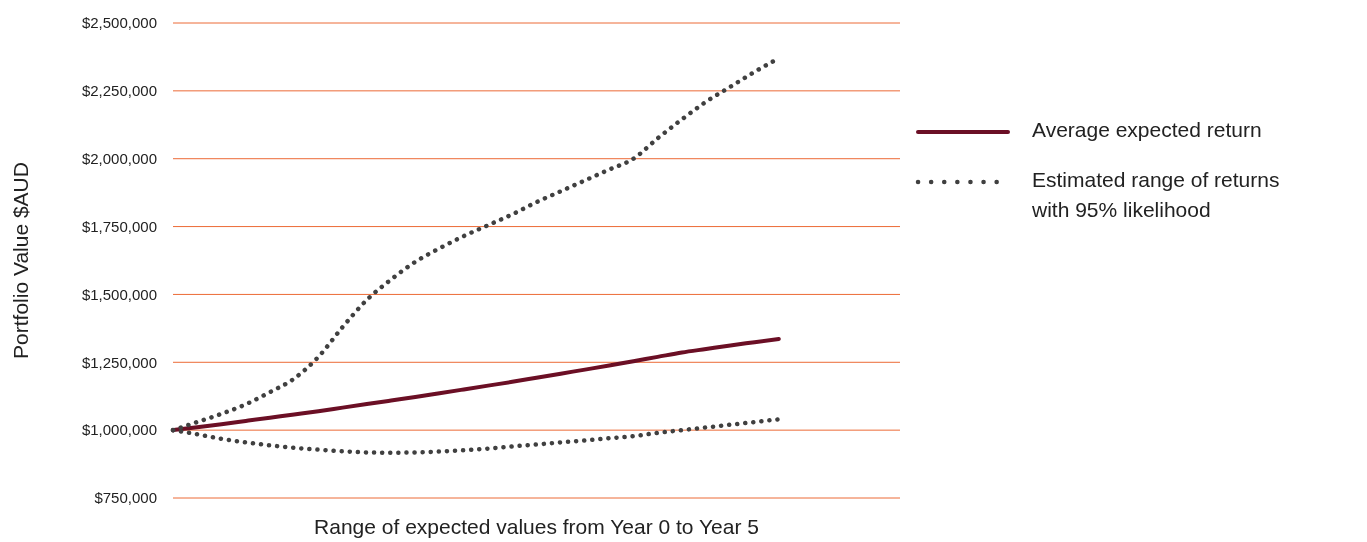 Image resolution: width=1367 pixels, height=542 pixels. I want to click on y-tick-label: $2,000,000, so click(119, 158).